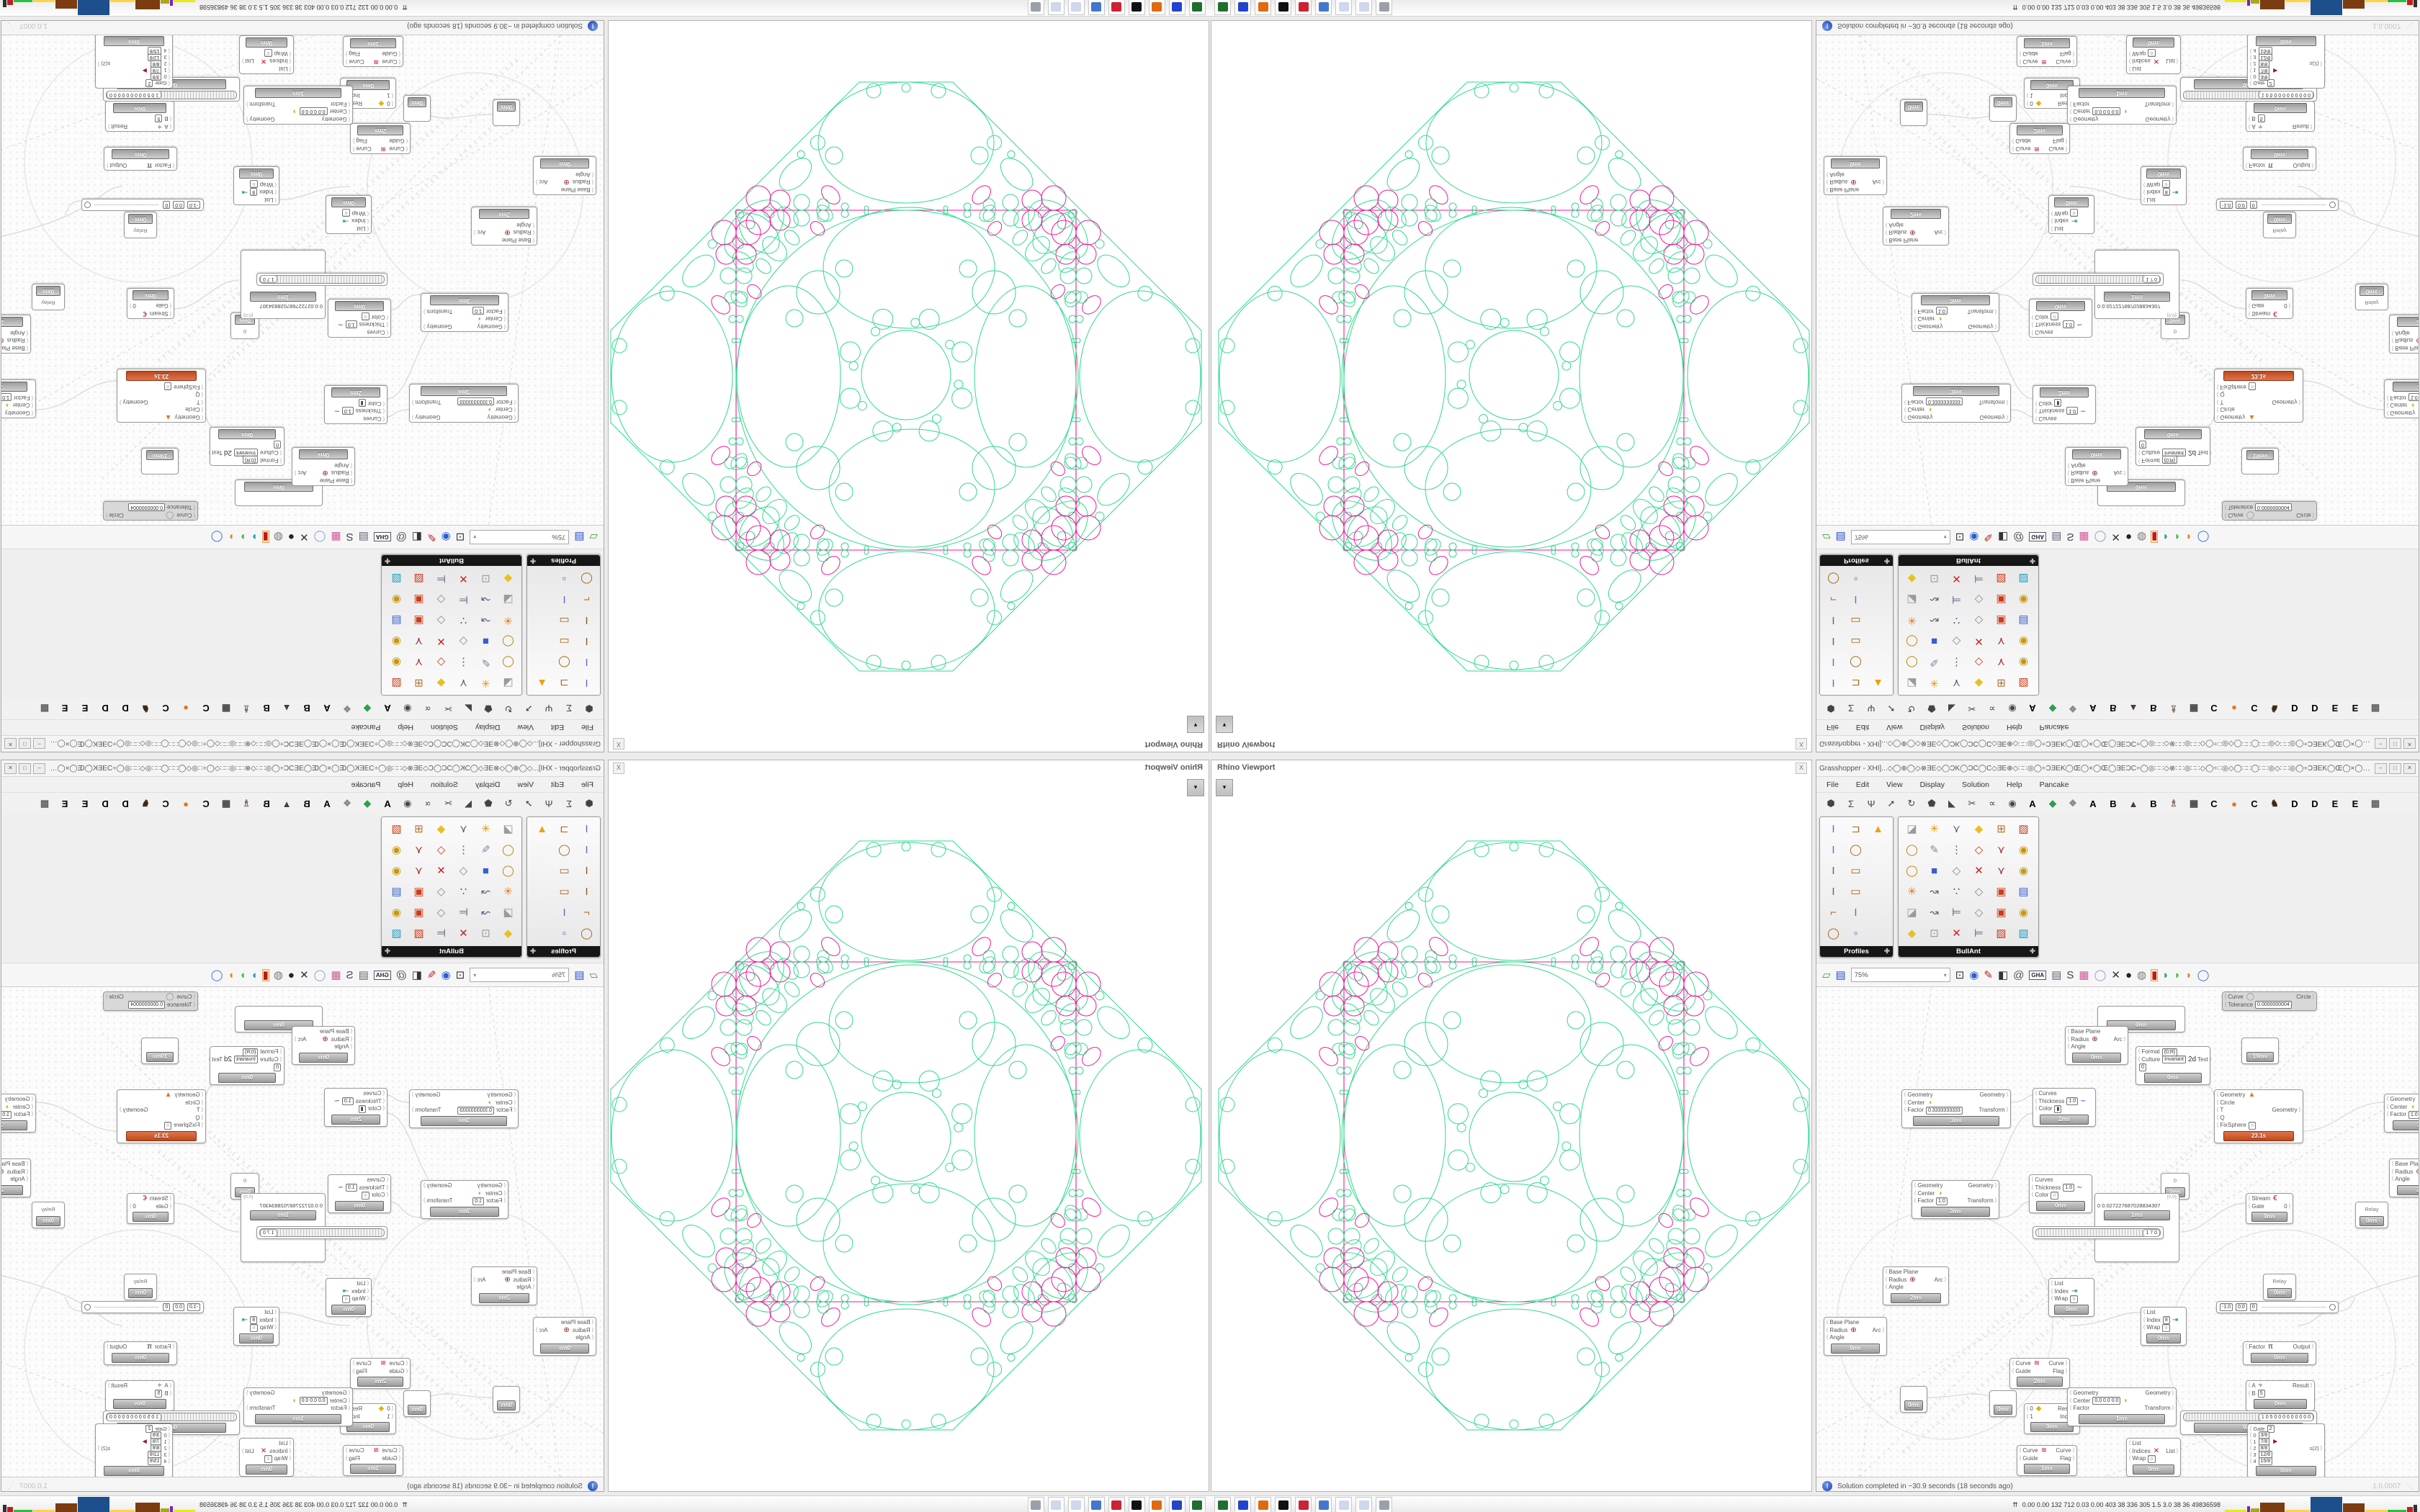 This screenshot has height=1512, width=2420. I want to click on taskbar-app-calculator, so click(1323, 7).